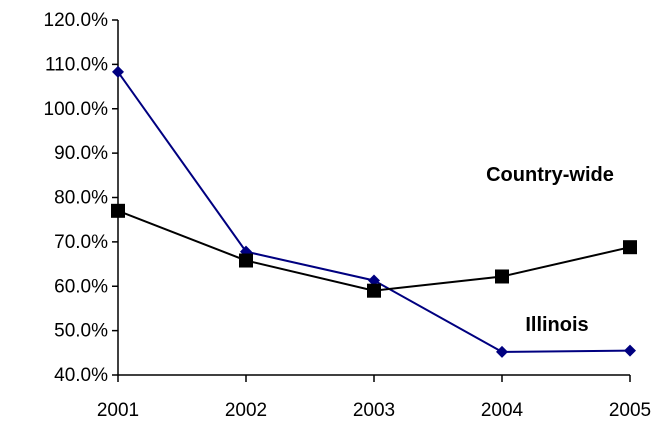 The width and height of the screenshot is (660, 425). Describe the element at coordinates (76, 109) in the screenshot. I see `y-tick-label: 100.0%` at that location.